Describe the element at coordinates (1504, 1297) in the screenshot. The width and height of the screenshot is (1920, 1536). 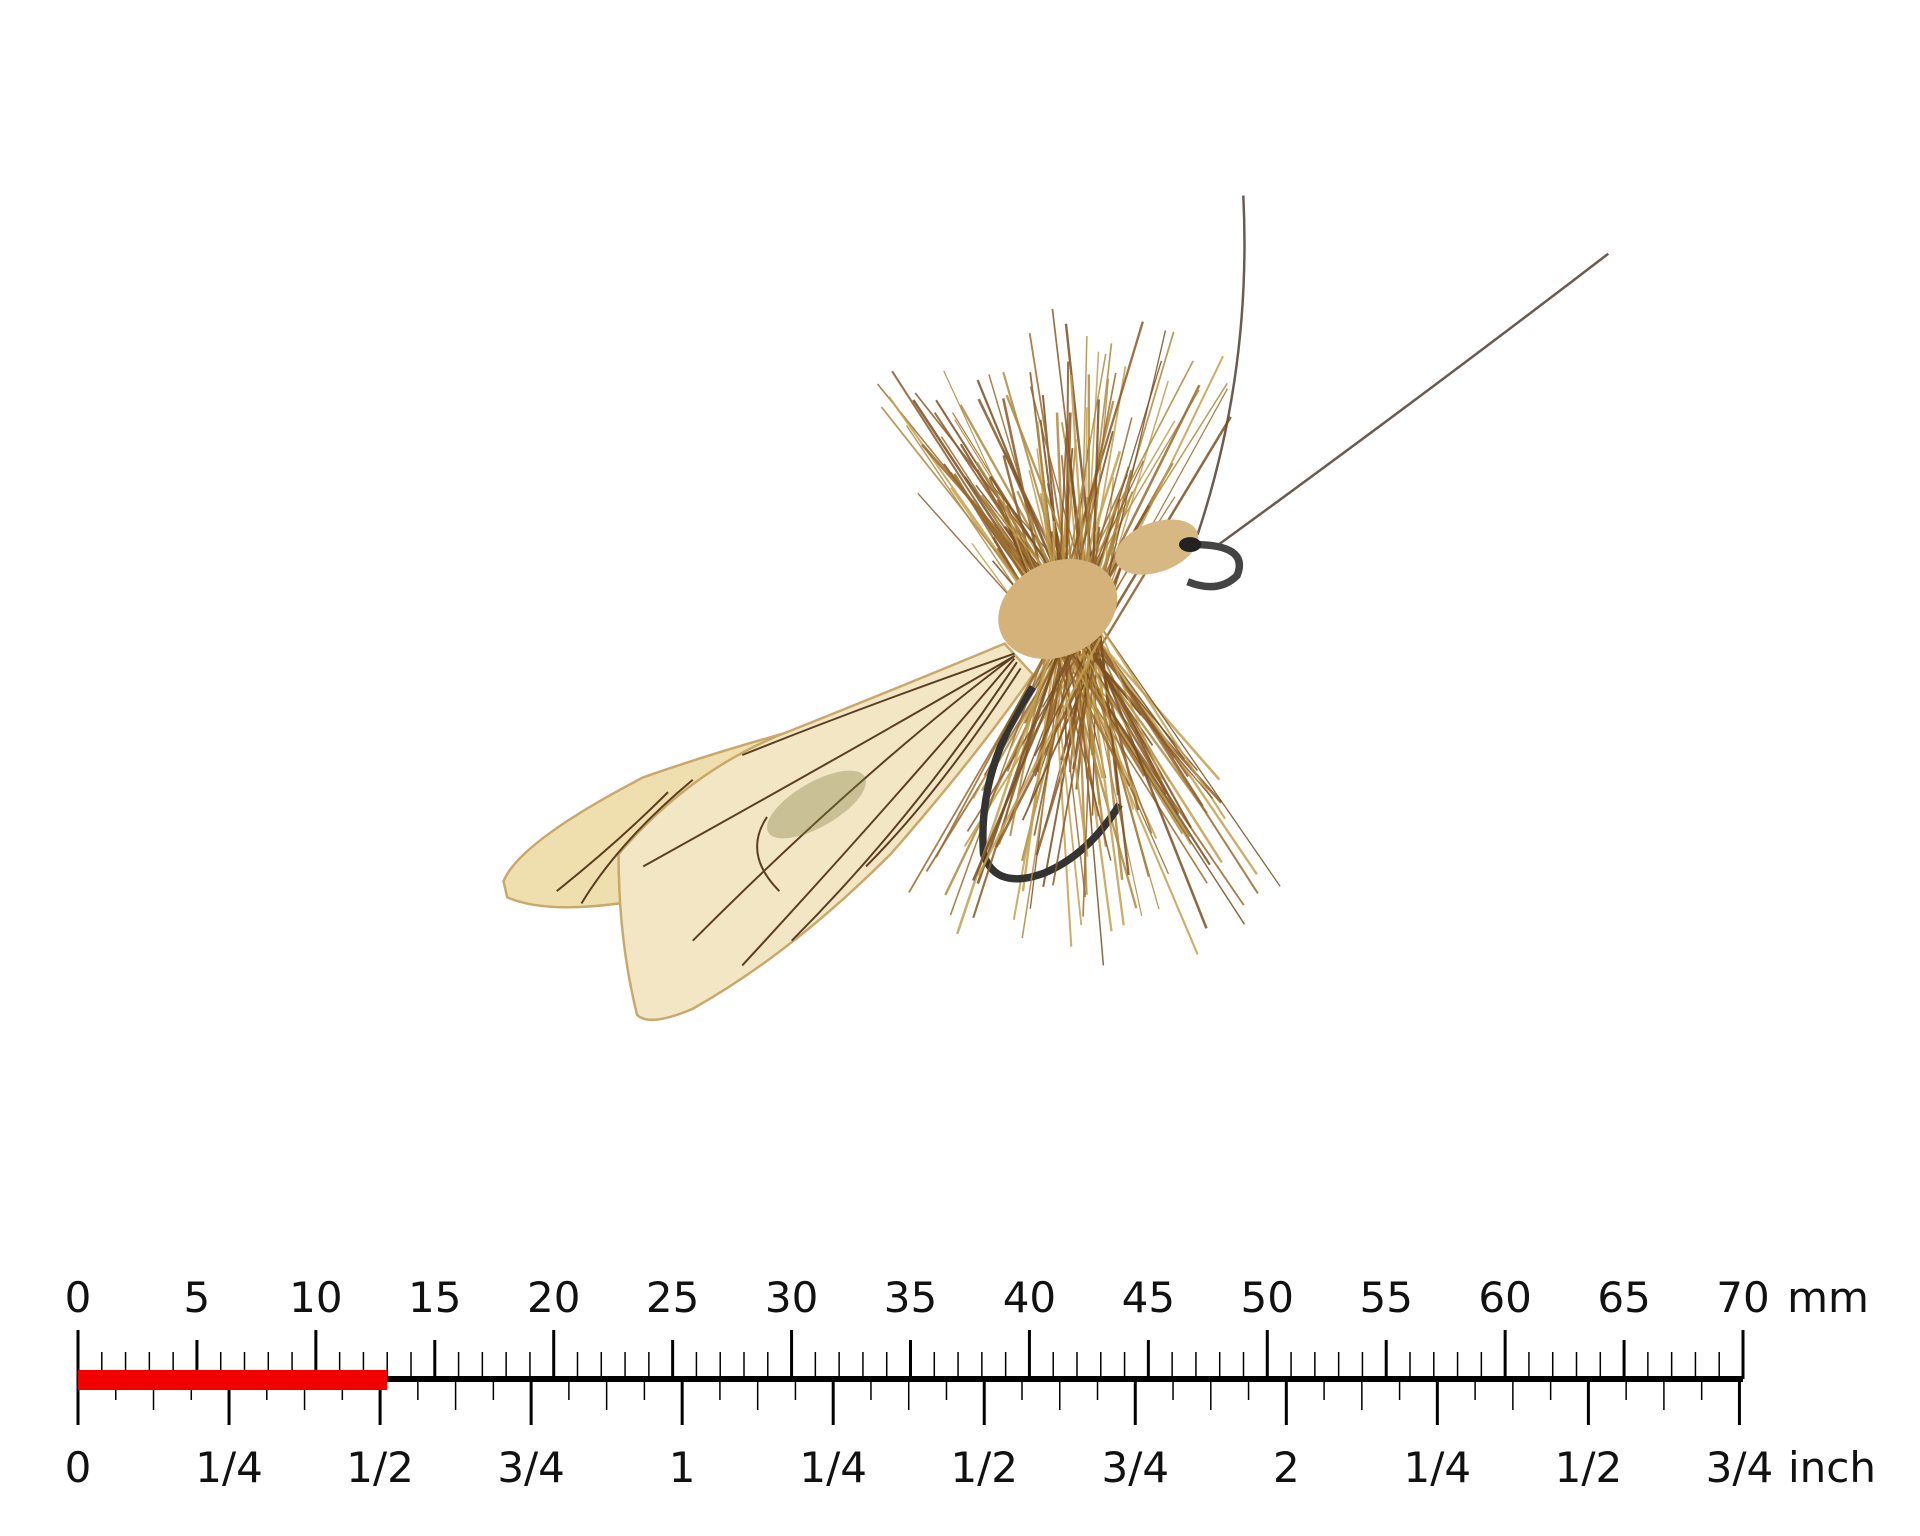
I see `mm-label: 60` at that location.